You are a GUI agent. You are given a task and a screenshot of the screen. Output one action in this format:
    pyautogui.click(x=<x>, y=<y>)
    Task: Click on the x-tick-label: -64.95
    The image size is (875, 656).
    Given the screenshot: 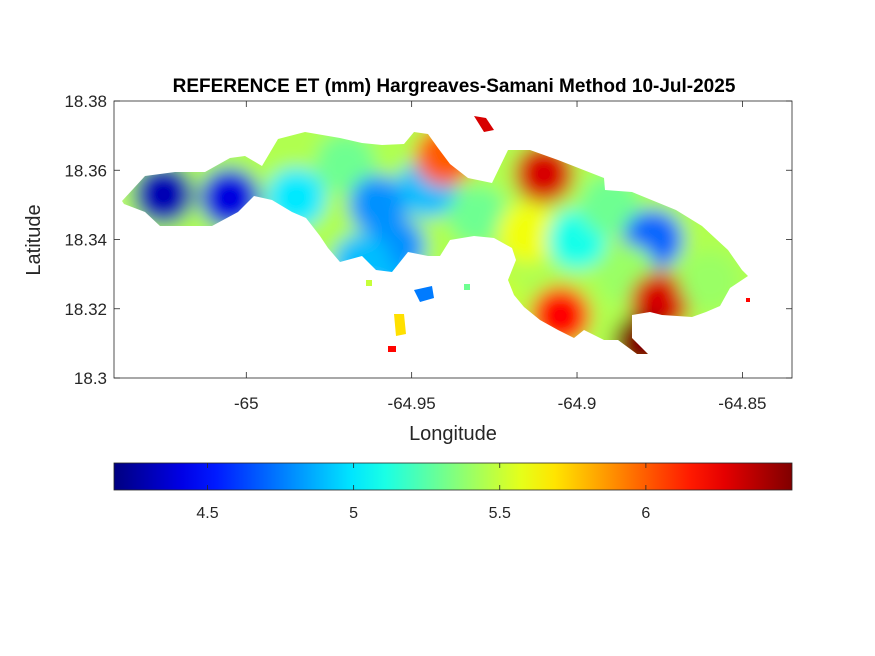 What is the action you would take?
    pyautogui.click(x=412, y=403)
    